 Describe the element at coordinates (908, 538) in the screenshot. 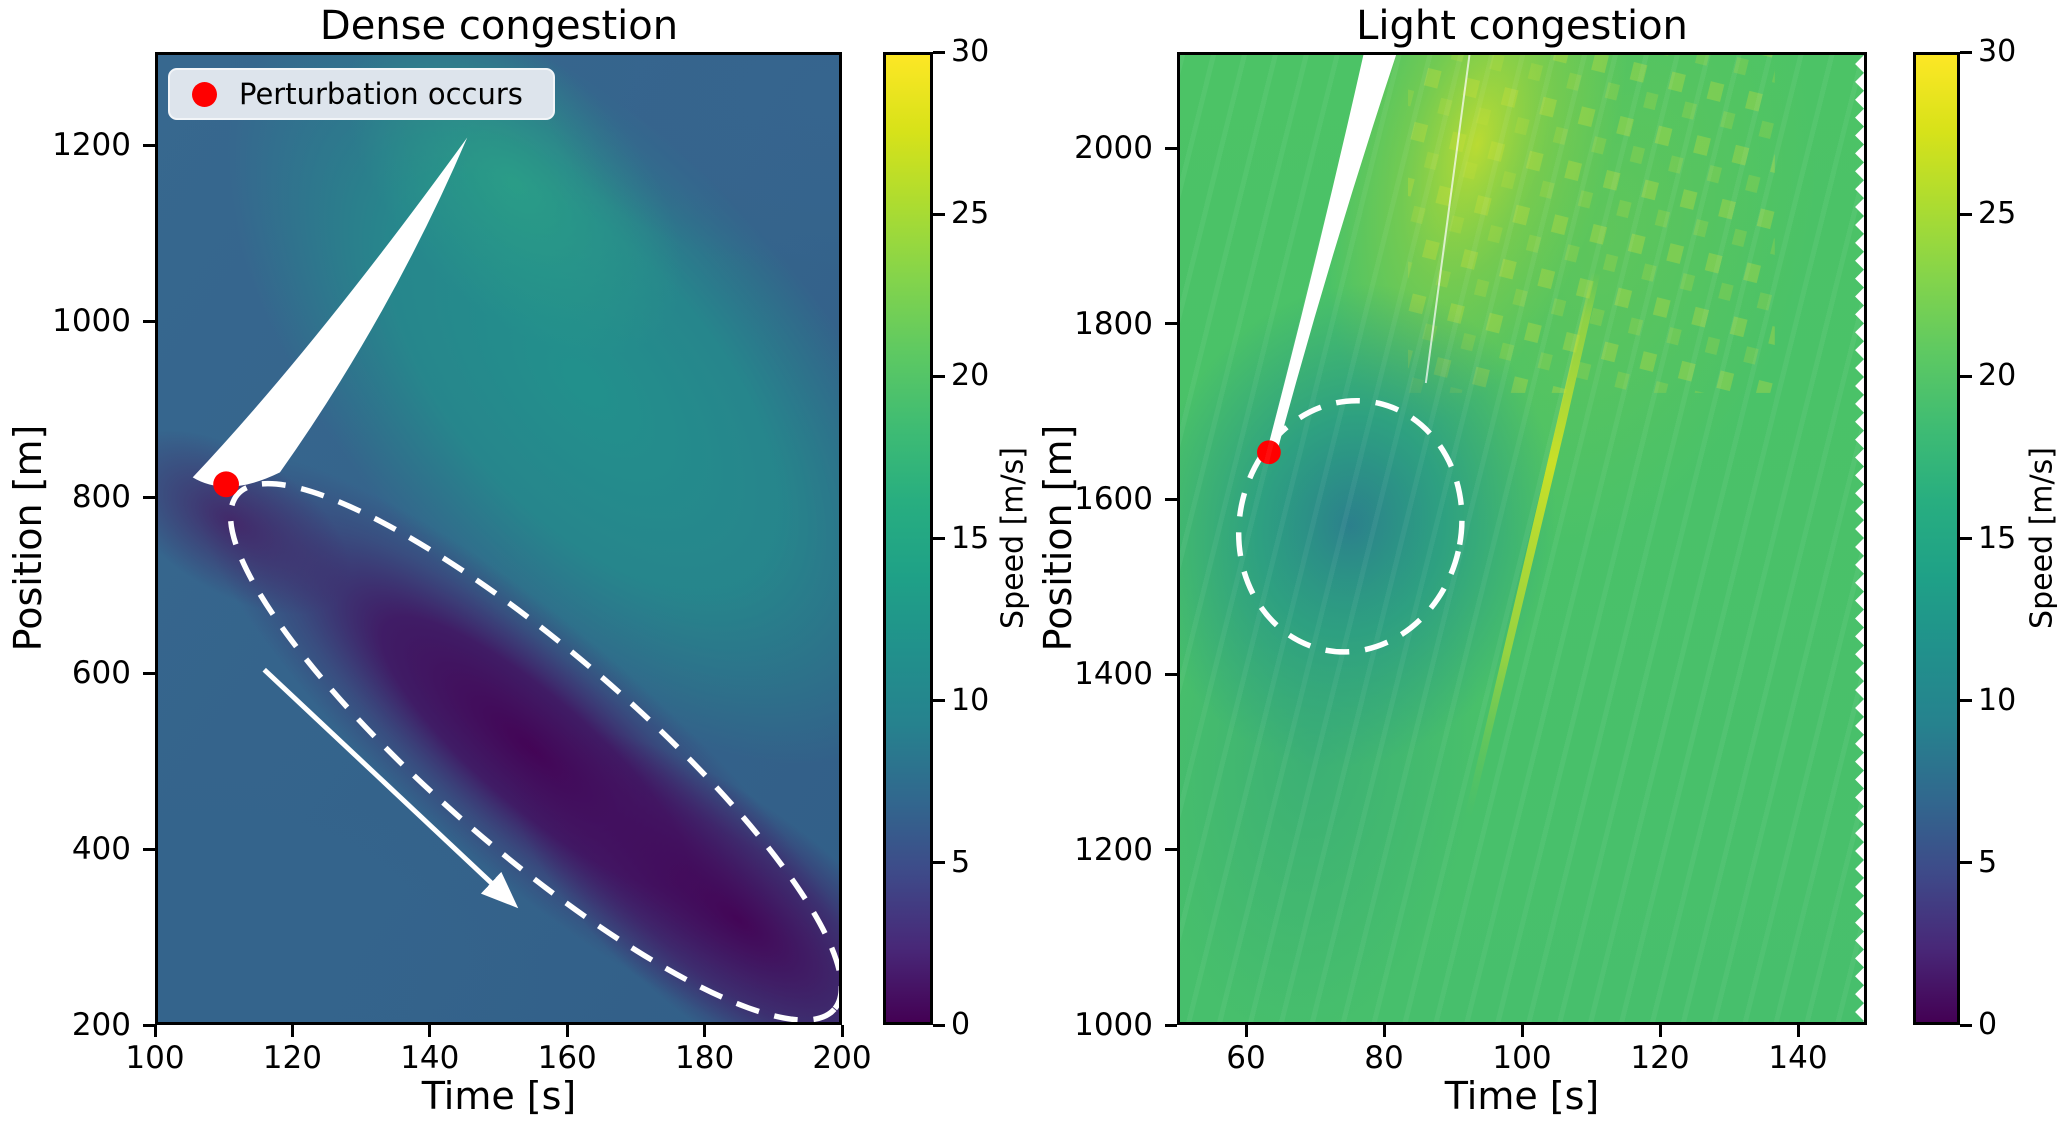

I see `colorbar-dense` at that location.